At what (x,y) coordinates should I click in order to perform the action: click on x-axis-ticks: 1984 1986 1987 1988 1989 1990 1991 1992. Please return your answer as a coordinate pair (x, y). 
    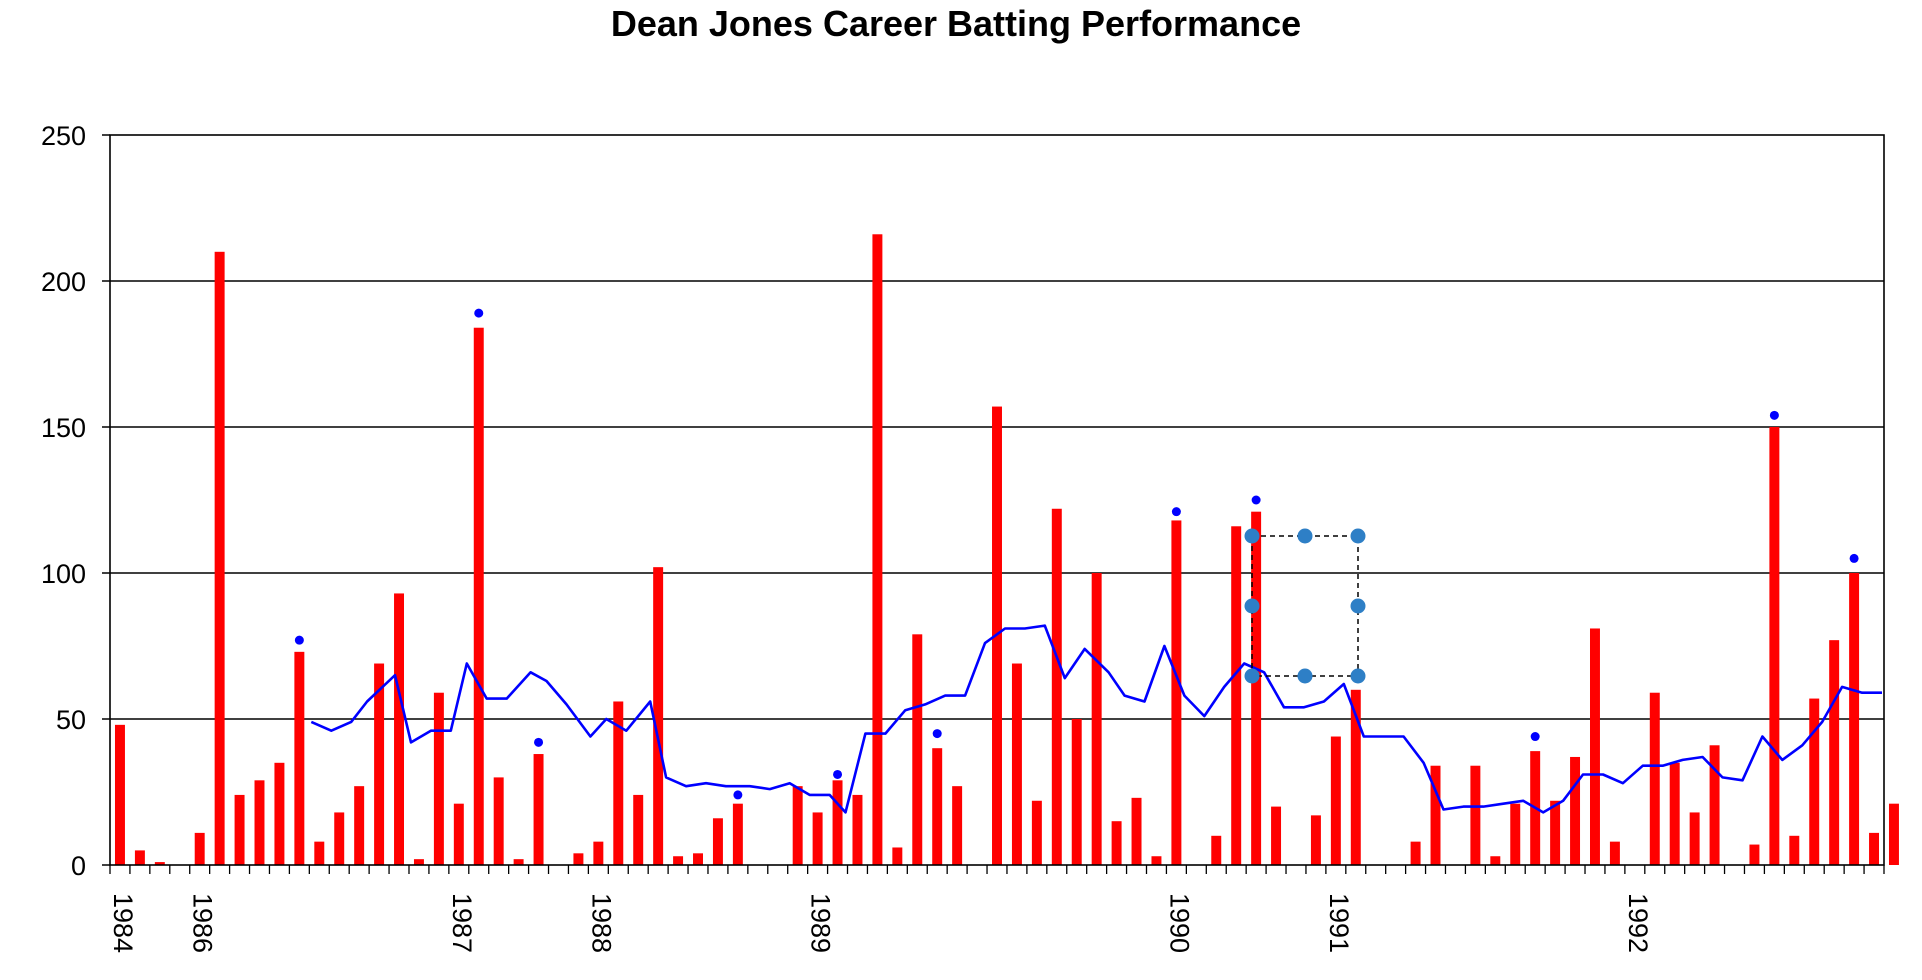
    Looking at the image, I should click on (996, 909).